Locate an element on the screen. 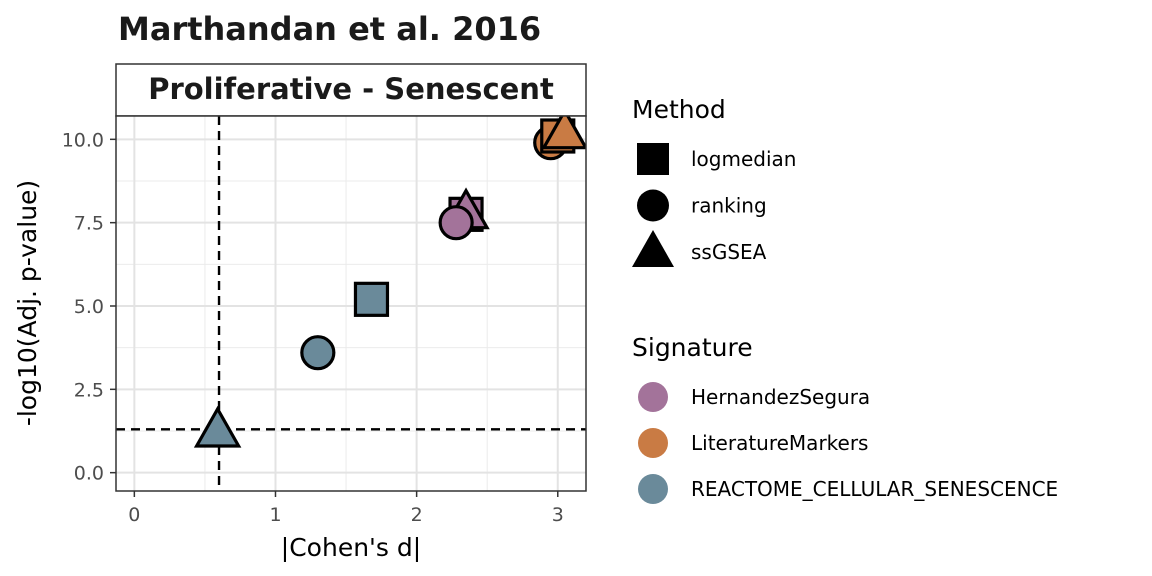 The height and width of the screenshot is (576, 1152). x-tick-label: 2 is located at coordinates (417, 515).